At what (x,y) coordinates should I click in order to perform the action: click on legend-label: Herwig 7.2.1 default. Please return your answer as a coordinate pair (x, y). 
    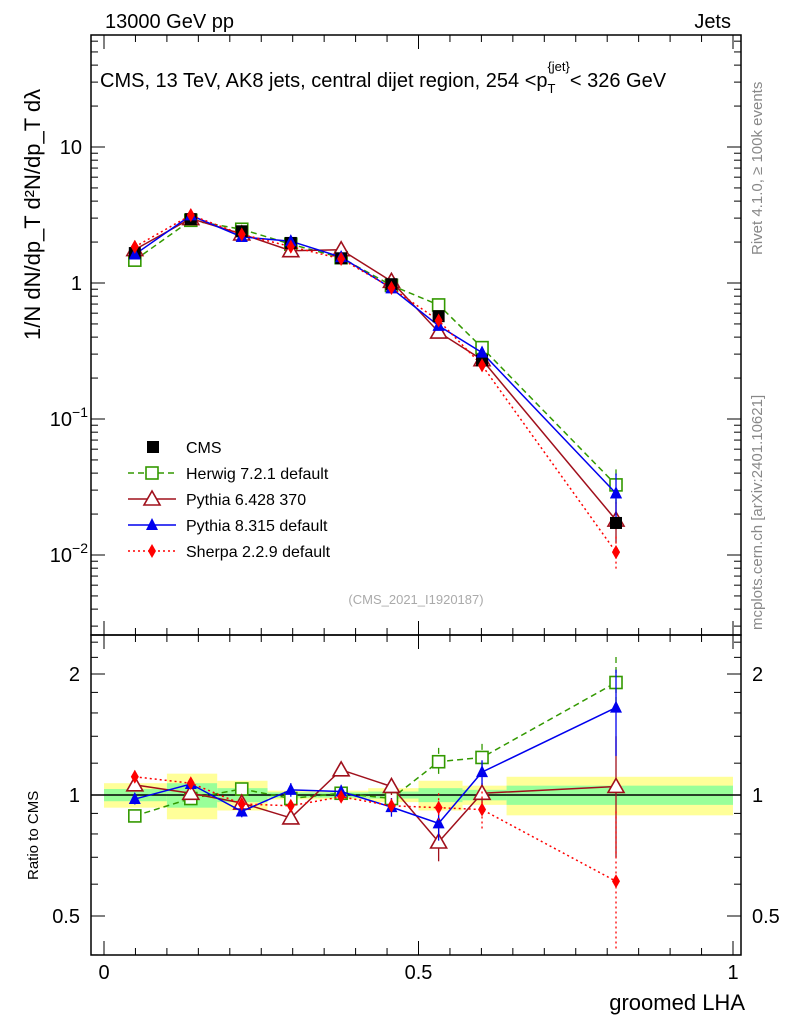
    Looking at the image, I should click on (257, 474).